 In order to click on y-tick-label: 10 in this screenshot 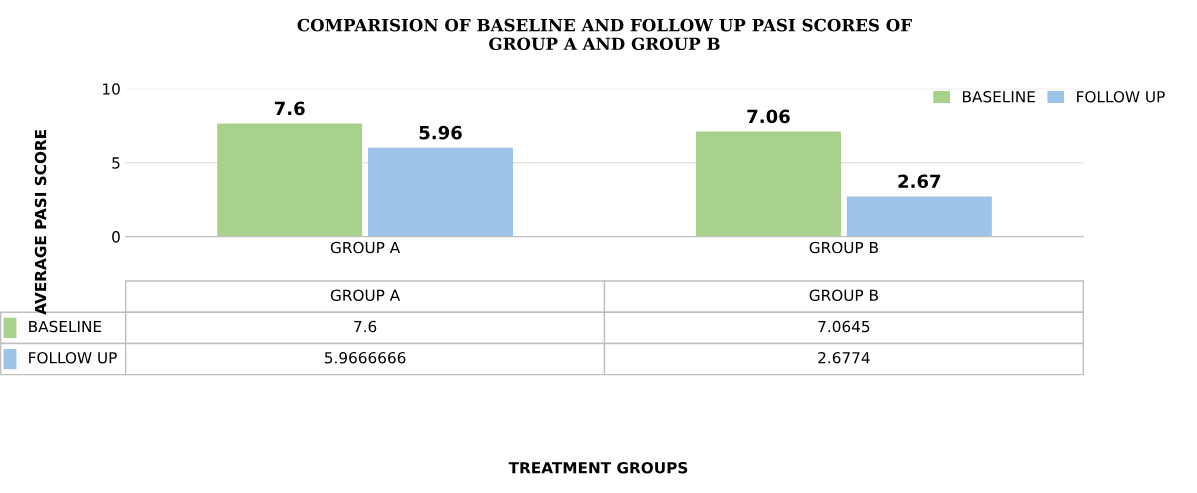, I will do `click(111, 89)`.